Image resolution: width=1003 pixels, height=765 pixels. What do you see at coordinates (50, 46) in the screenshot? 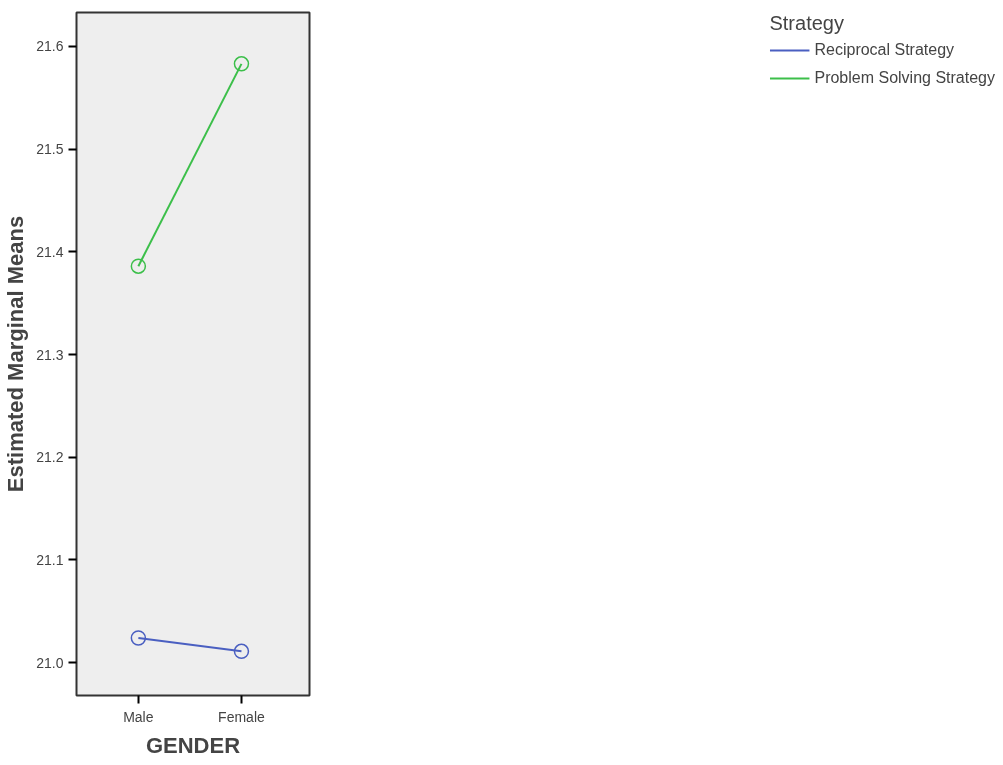
I see `y-tick-label: 21.6` at bounding box center [50, 46].